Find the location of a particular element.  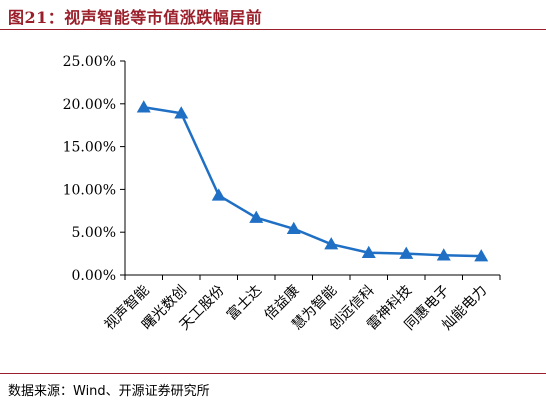

title-divider is located at coordinates (273, 29).